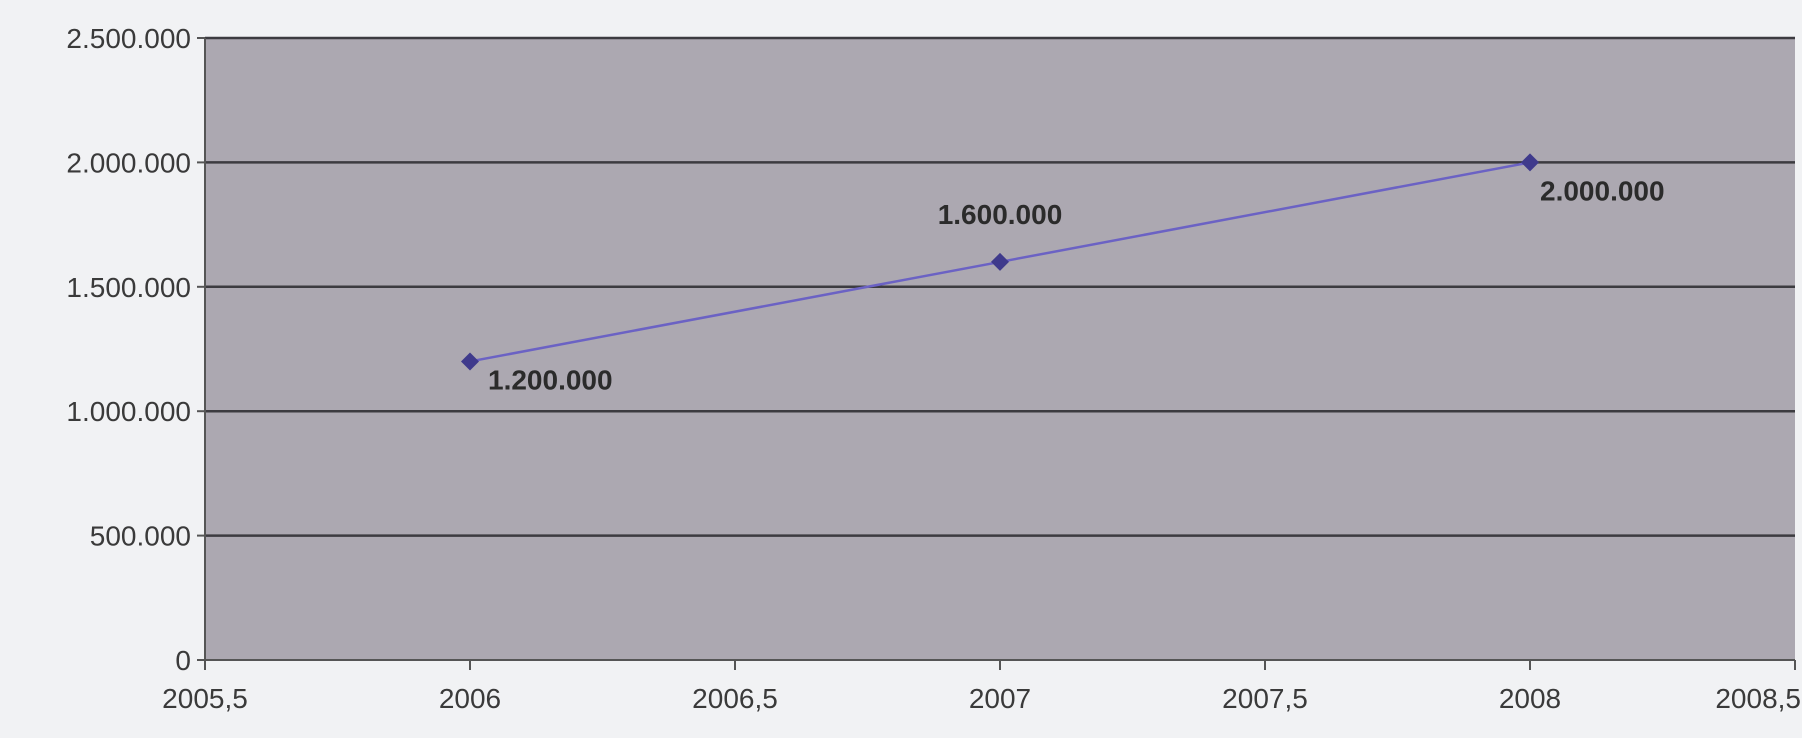 Image resolution: width=1802 pixels, height=738 pixels. Describe the element at coordinates (550, 379) in the screenshot. I see `data-label: 1.200.000` at that location.